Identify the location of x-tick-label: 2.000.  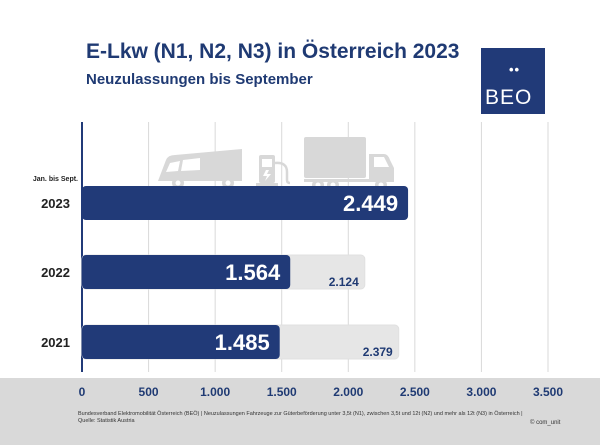
(348, 392).